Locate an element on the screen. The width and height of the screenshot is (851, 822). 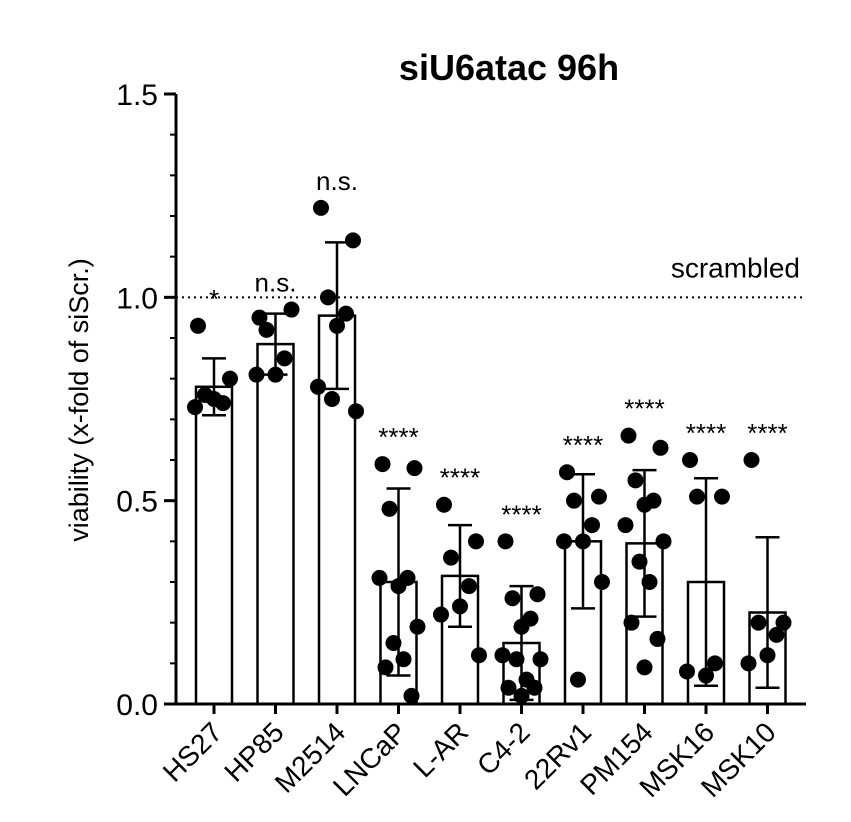
y-axis-label: viability (x-fold of siScr.) is located at coordinates (79, 400).